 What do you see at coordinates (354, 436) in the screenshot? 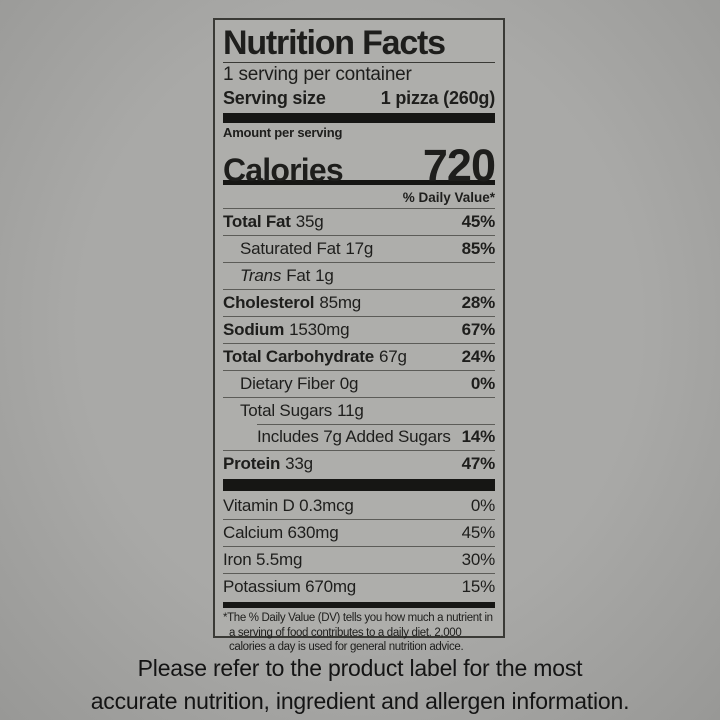
I see `nutrient-name: Includes 7g Added Sugars` at bounding box center [354, 436].